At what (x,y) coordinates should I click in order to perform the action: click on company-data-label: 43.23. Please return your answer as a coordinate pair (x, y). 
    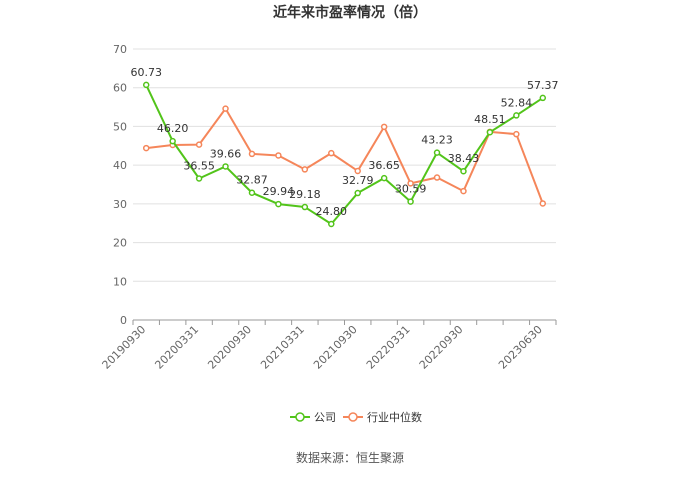
    Looking at the image, I should click on (437, 140).